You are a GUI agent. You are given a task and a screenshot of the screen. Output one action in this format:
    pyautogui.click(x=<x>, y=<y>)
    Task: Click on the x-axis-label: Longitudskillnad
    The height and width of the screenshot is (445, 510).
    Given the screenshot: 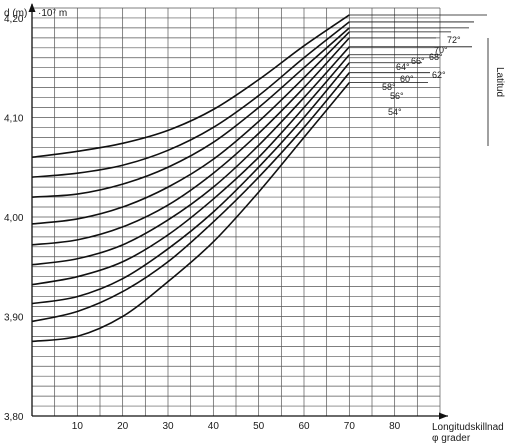 What is the action you would take?
    pyautogui.click(x=468, y=427)
    